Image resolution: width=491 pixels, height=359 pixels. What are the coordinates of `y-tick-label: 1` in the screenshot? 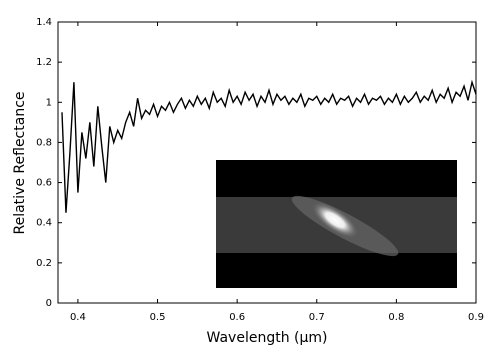 It's located at (49, 102).